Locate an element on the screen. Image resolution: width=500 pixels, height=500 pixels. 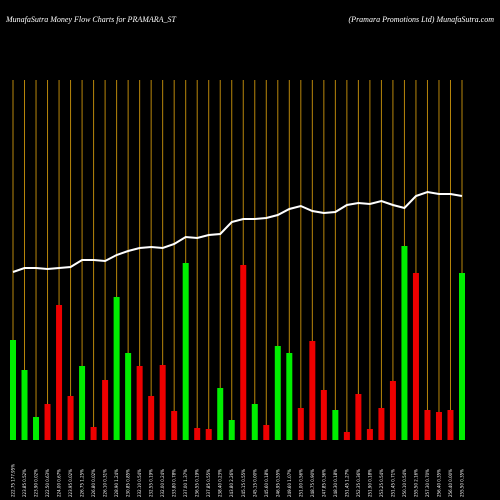
x-tick-label: 243.80 2.26% is located at coordinates (231, 483).